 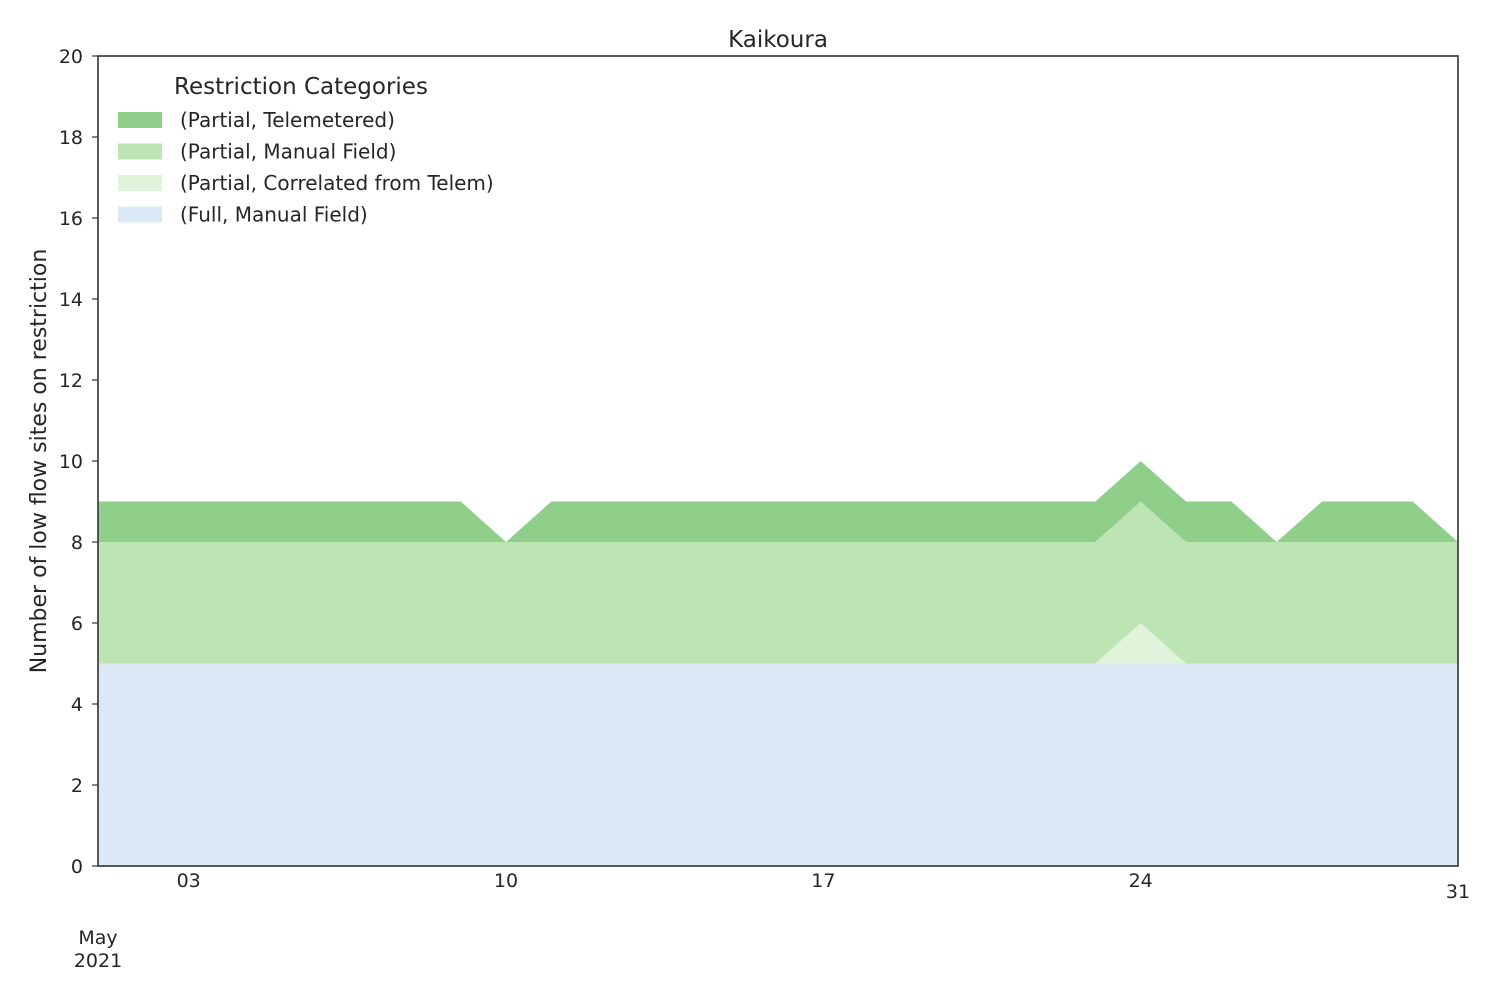 I want to click on x-tick-label: 31, so click(x=1458, y=892).